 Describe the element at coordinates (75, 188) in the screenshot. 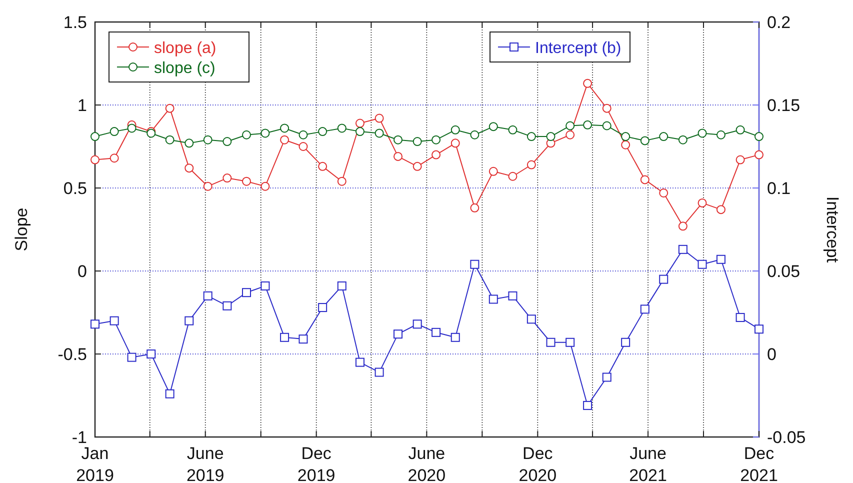

I see `y-tick-label: 0.5` at that location.